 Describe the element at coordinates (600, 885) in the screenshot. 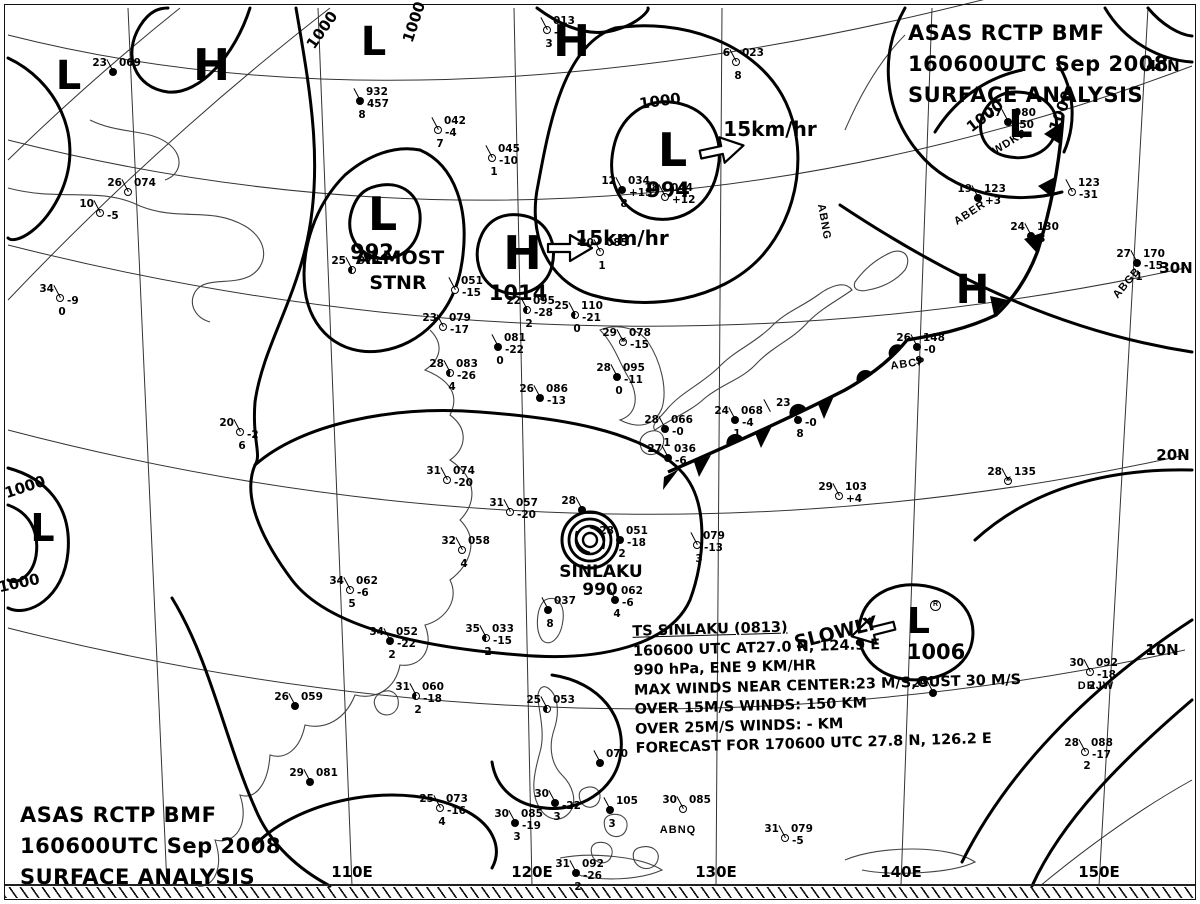

I see `map-bottom-line` at that location.